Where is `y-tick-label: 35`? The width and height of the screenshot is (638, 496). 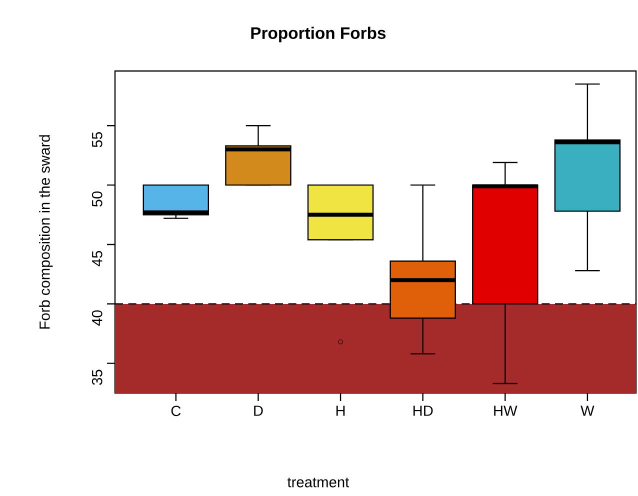
y-tick-label: 35 is located at coordinates (97, 377).